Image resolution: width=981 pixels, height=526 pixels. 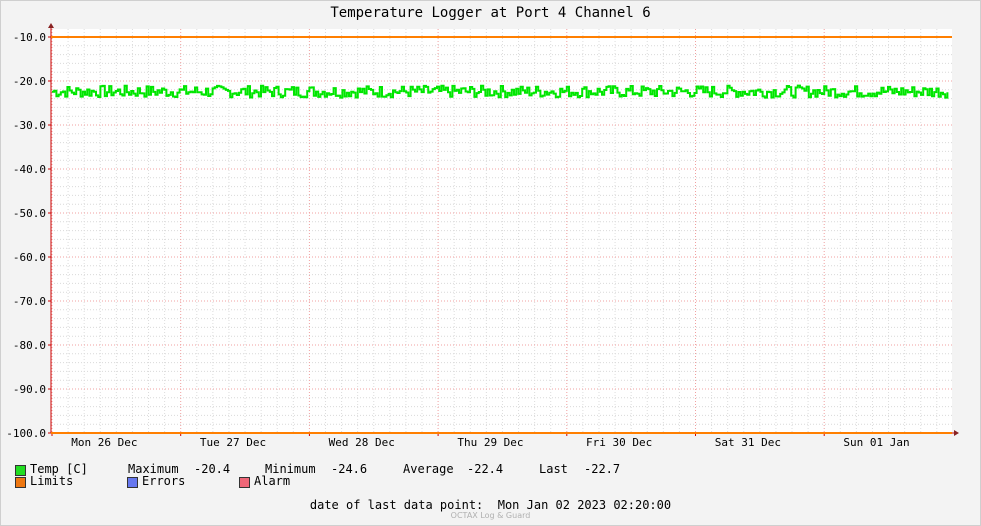 I want to click on x-tick-label: Mon 26 Dec, so click(x=104, y=442).